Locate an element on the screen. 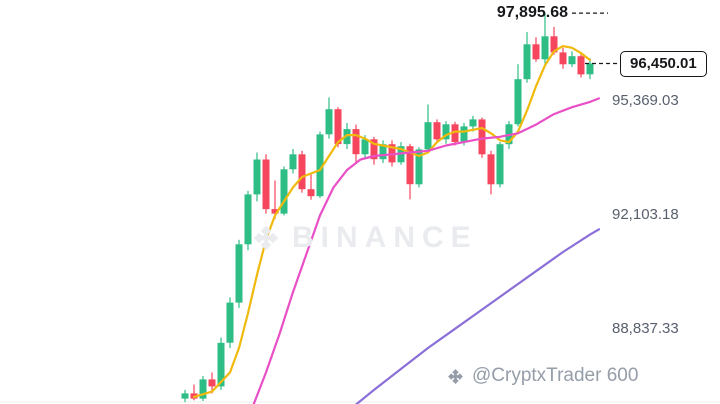 The width and height of the screenshot is (720, 404). credit-watermark-text: @CryptxTrader 600 is located at coordinates (555, 375).